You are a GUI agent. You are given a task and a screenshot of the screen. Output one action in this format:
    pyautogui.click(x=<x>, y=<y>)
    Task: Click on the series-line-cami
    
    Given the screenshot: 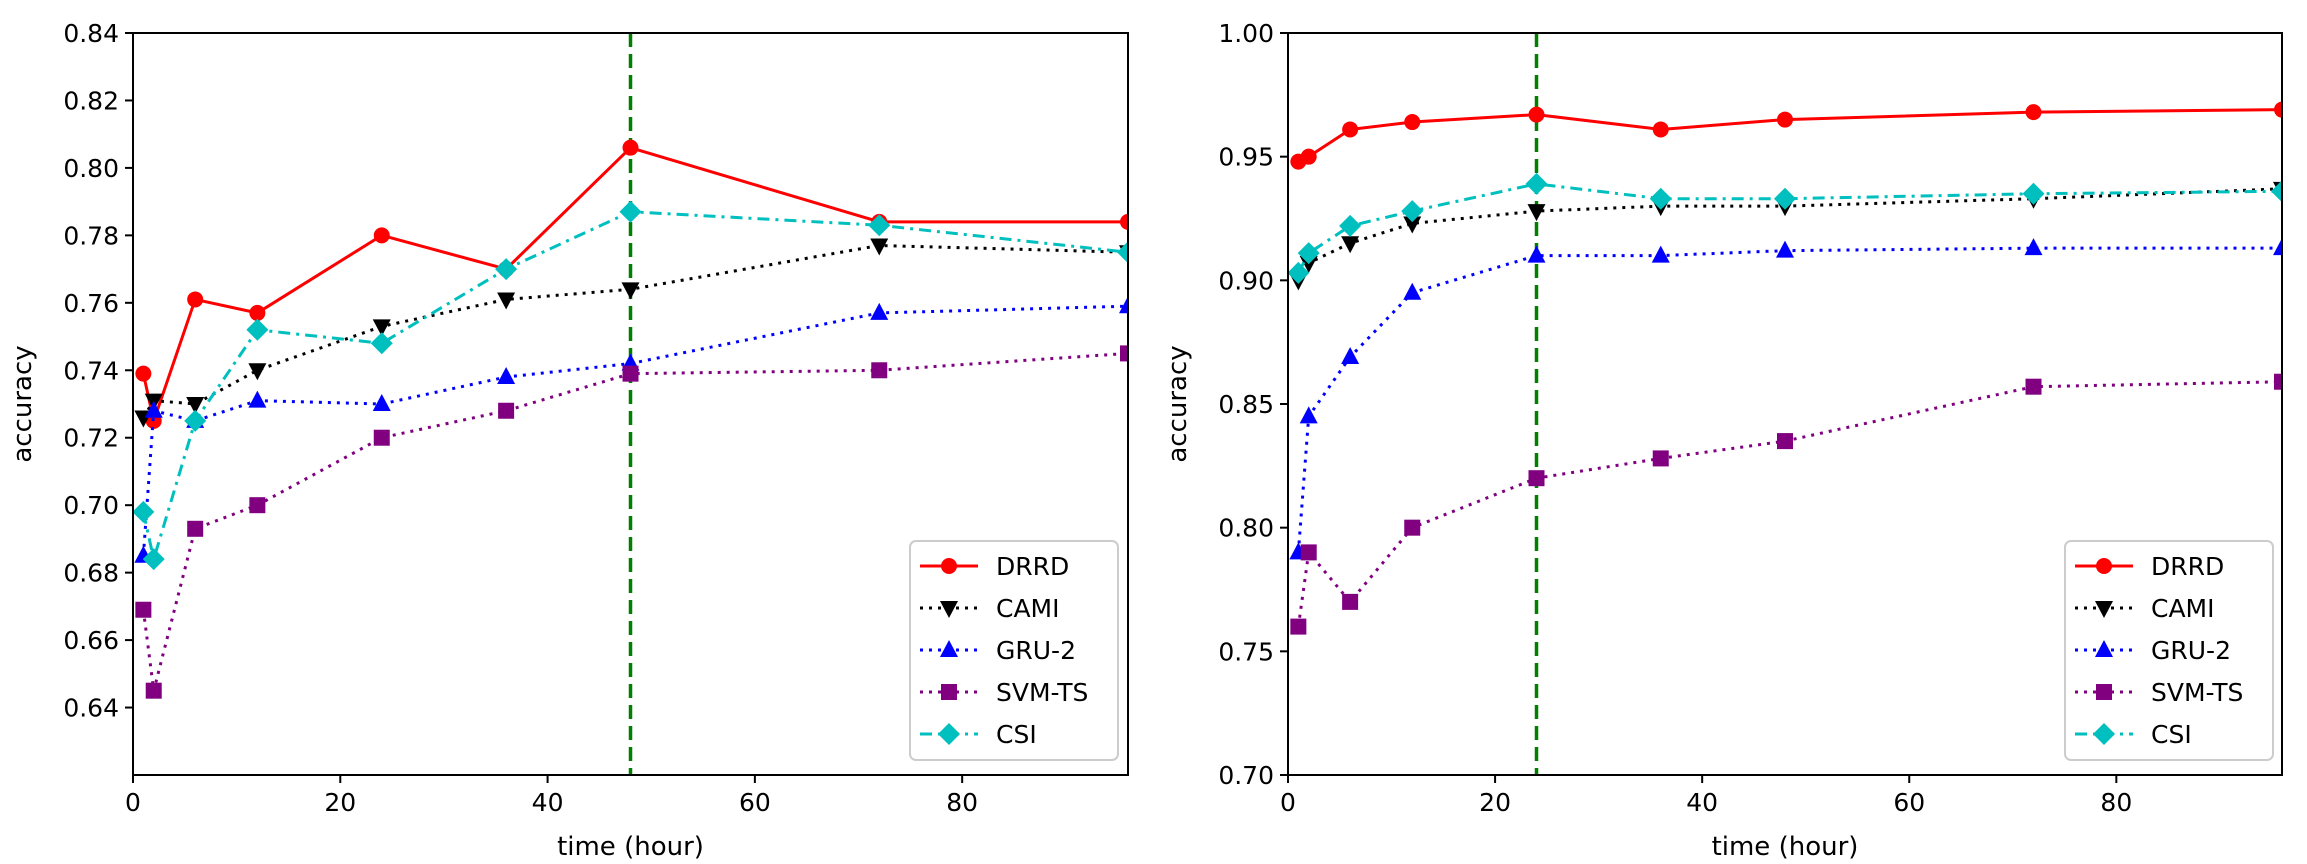 What is the action you would take?
    pyautogui.click(x=635, y=331)
    